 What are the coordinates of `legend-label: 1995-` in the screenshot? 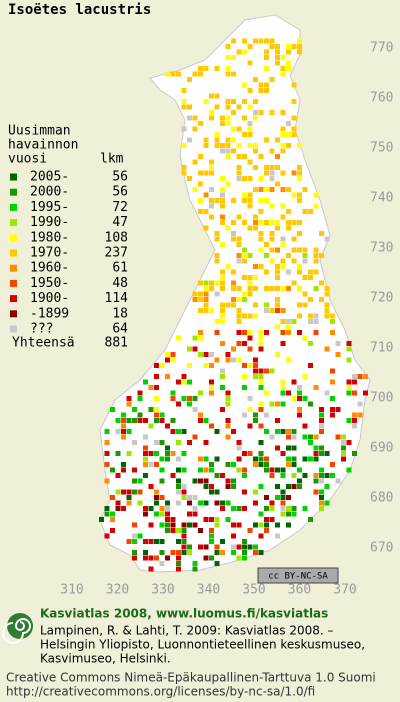 It's located at (49, 207).